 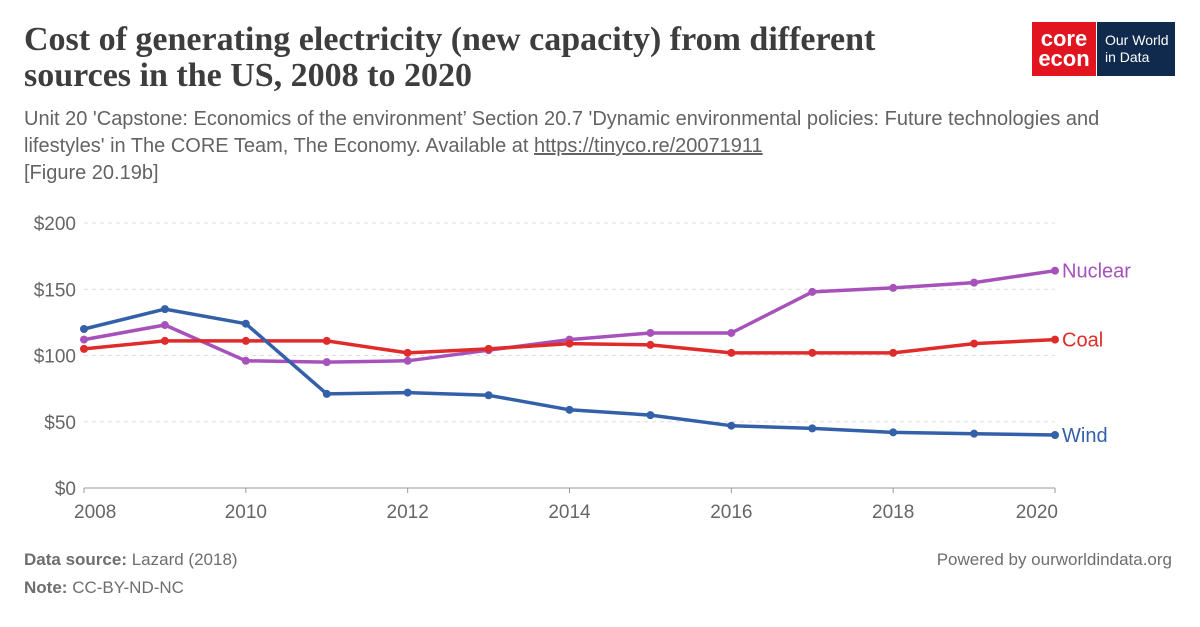 I want to click on x-tick-label: 2020, so click(x=1037, y=512).